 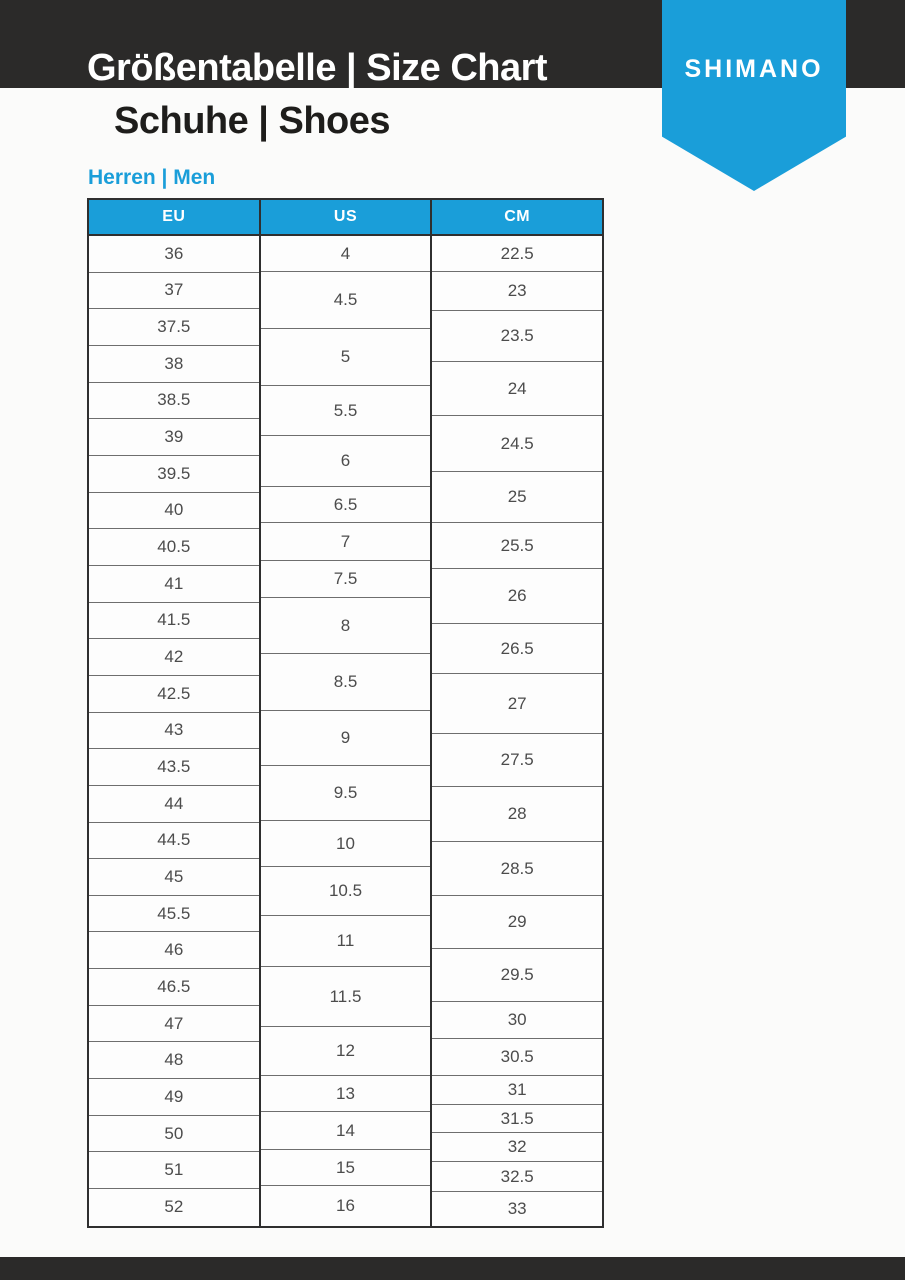 I want to click on size-cell-cm-25: 25, so click(x=517, y=497).